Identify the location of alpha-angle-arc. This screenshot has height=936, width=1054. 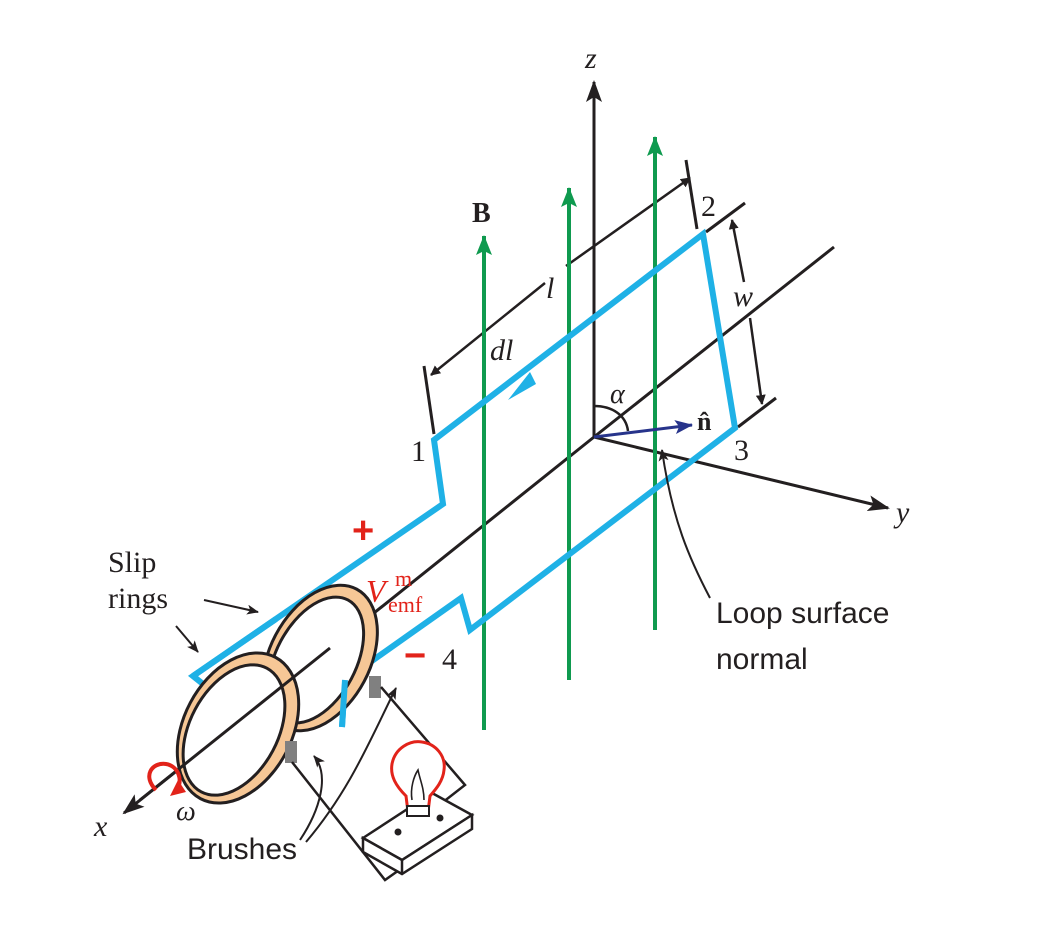
(611, 418).